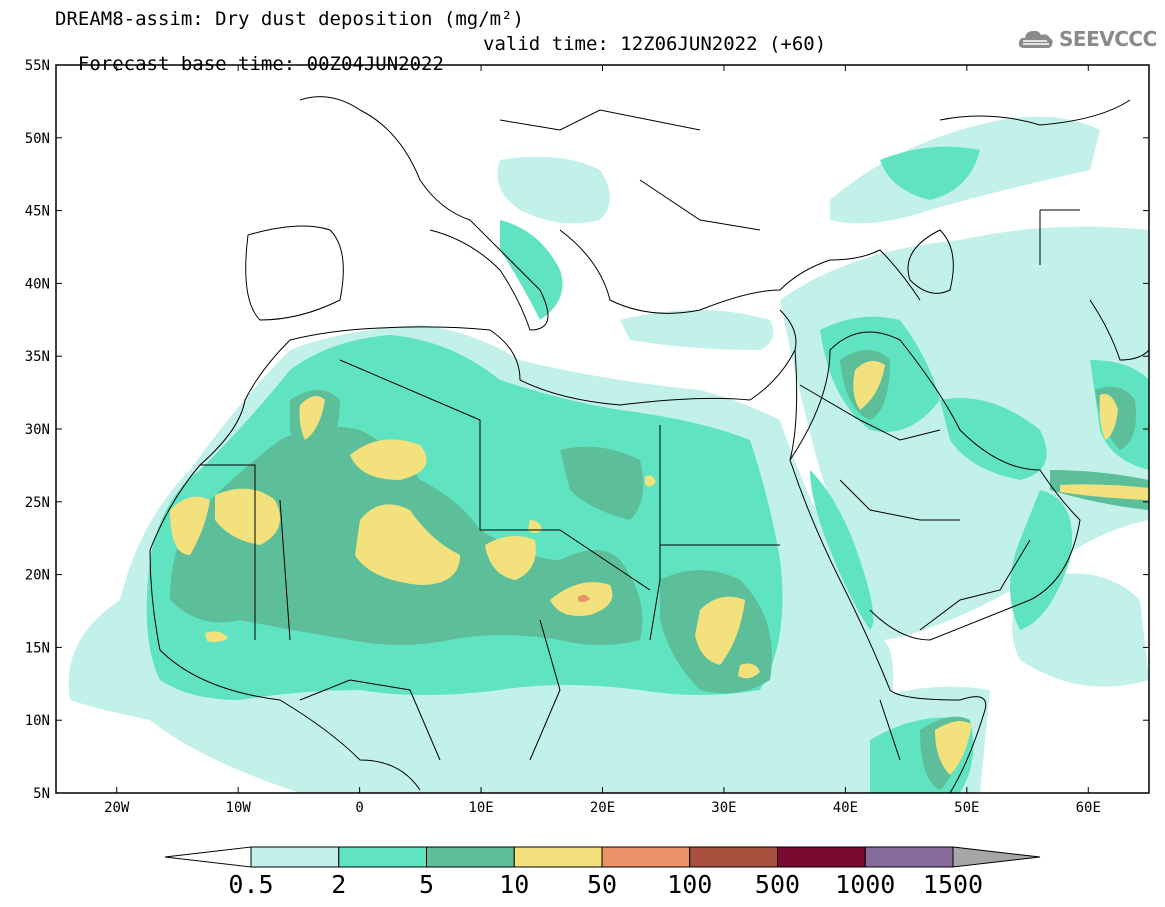 The image size is (1165, 907). What do you see at coordinates (777, 884) in the screenshot?
I see `colorbar-label: 500` at bounding box center [777, 884].